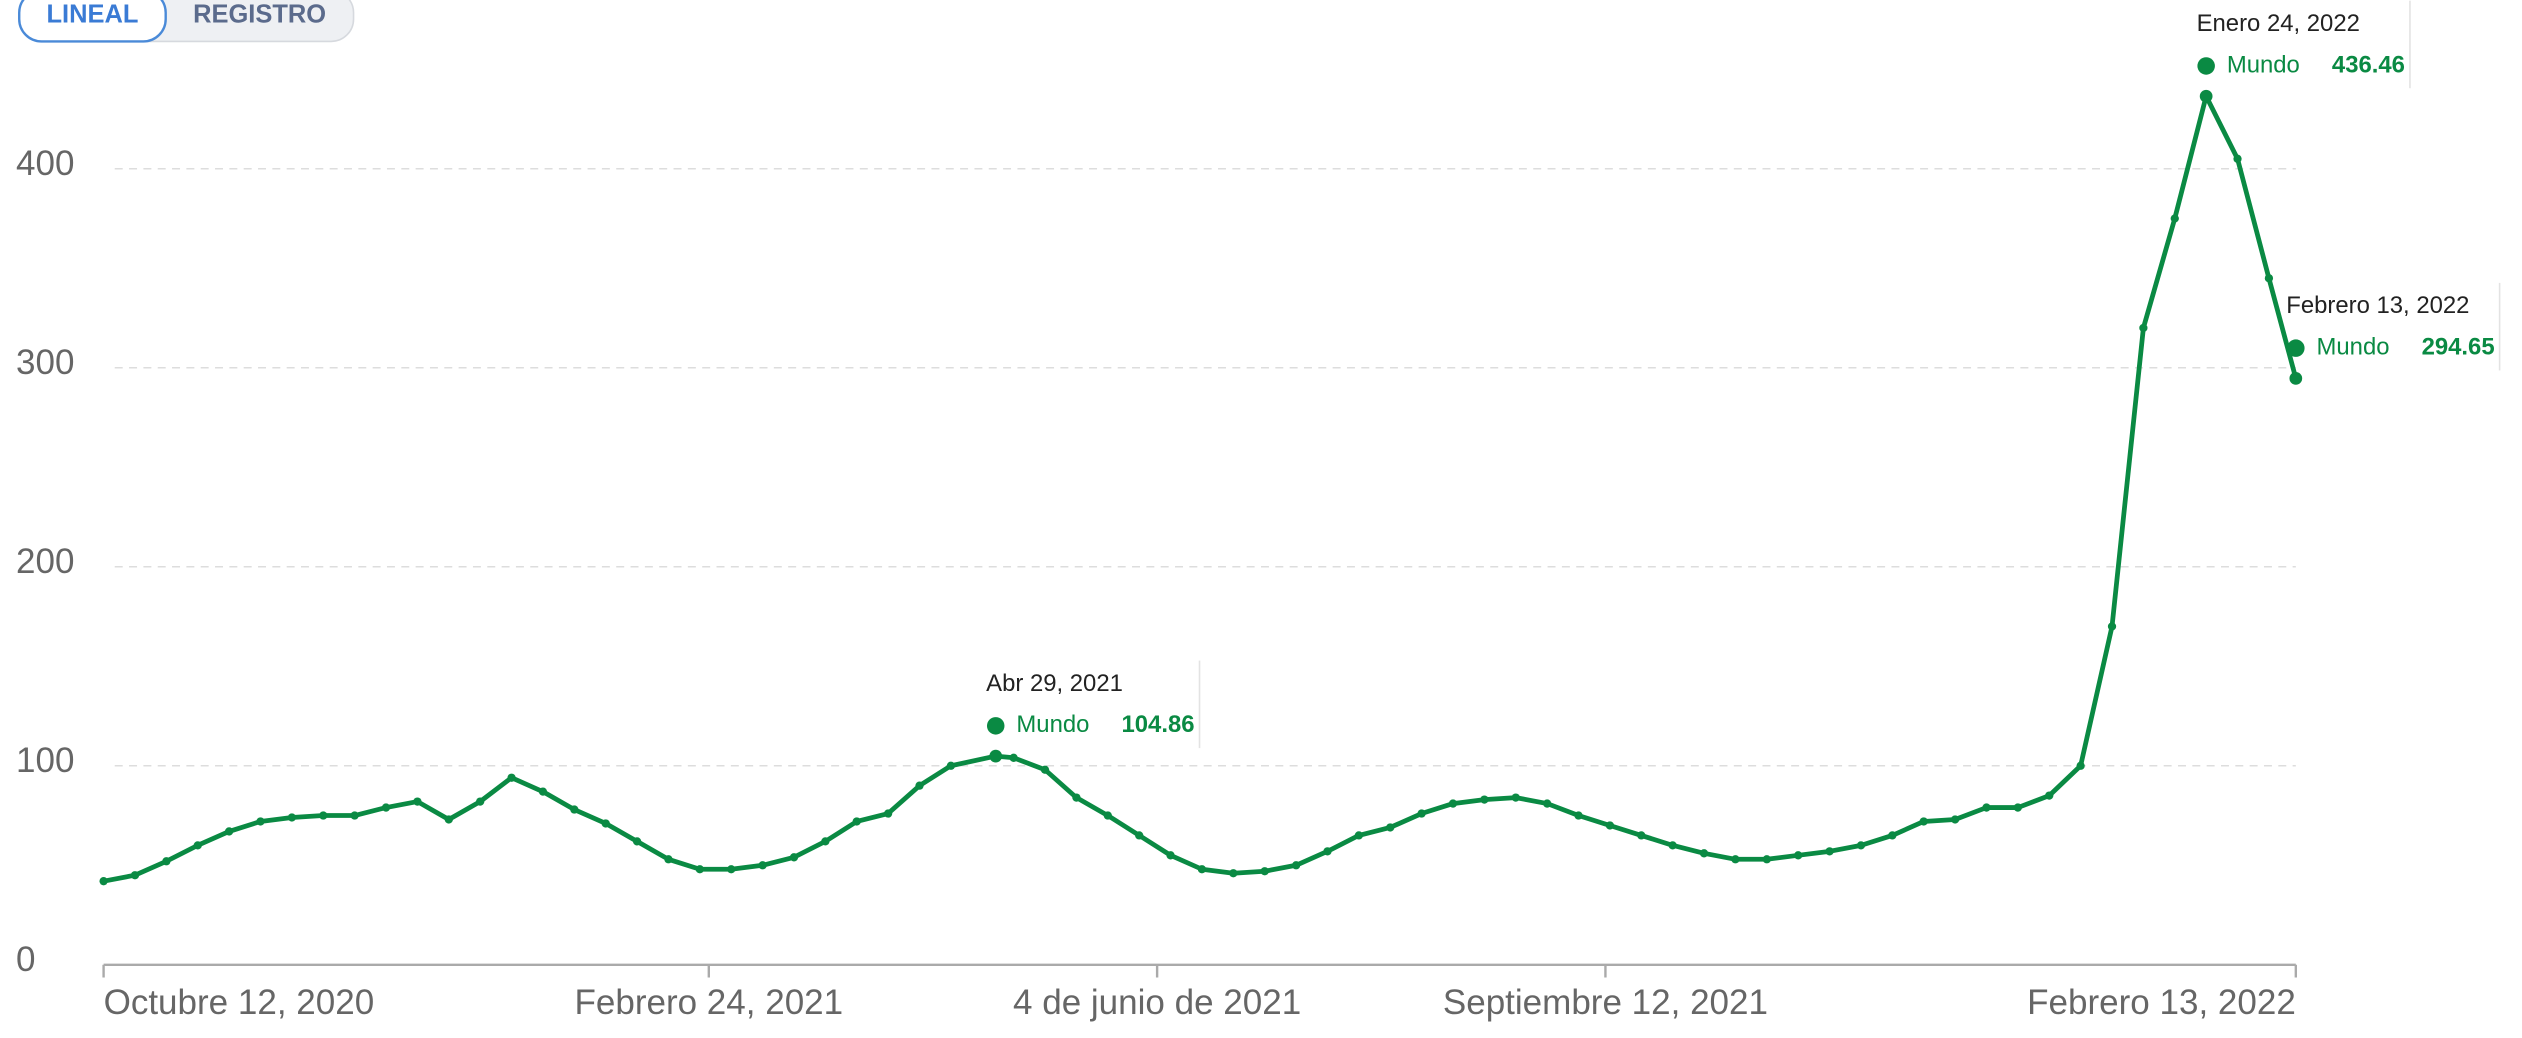  Describe the element at coordinates (92, 15) in the screenshot. I see `lineal-label: LINEAL` at that location.